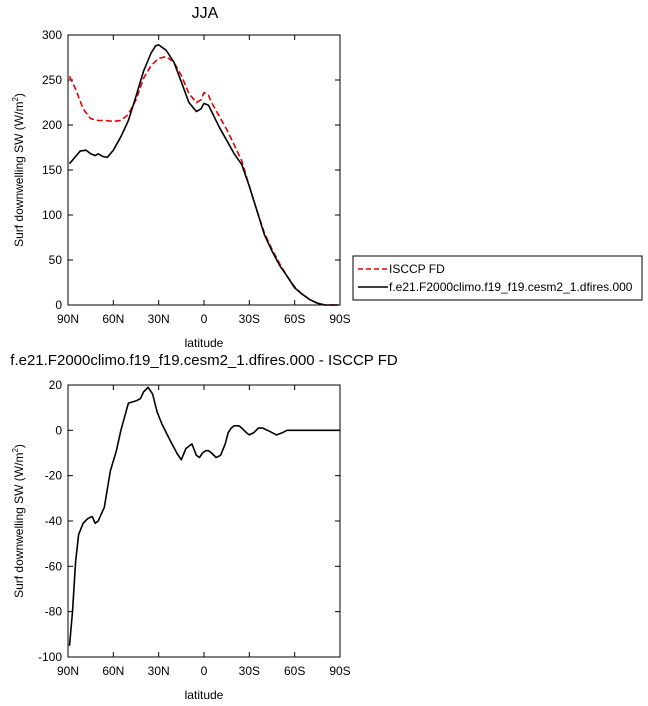  Describe the element at coordinates (204, 695) in the screenshot. I see `bottom-x-axis-label: latitude` at that location.